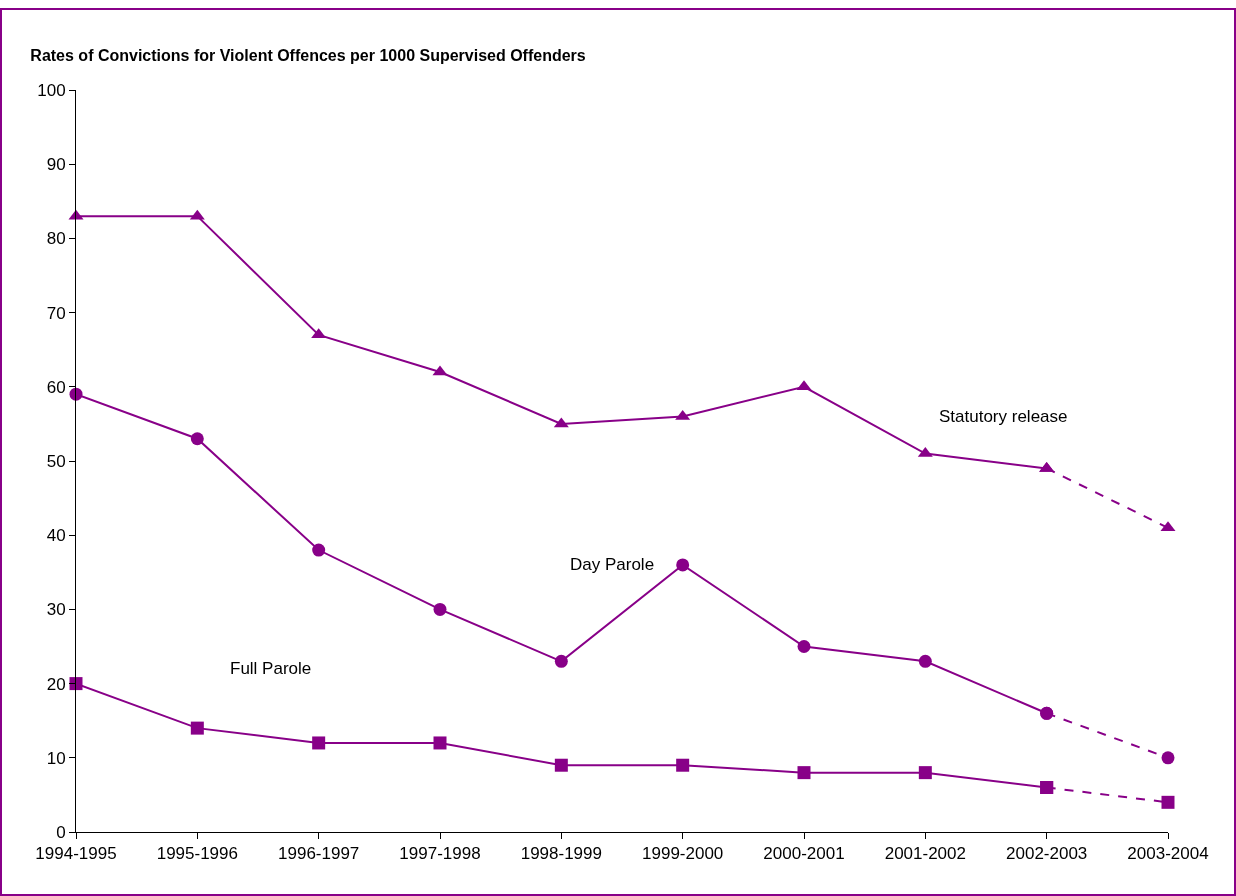  What do you see at coordinates (1003, 416) in the screenshot?
I see `series-label: Statutory release` at bounding box center [1003, 416].